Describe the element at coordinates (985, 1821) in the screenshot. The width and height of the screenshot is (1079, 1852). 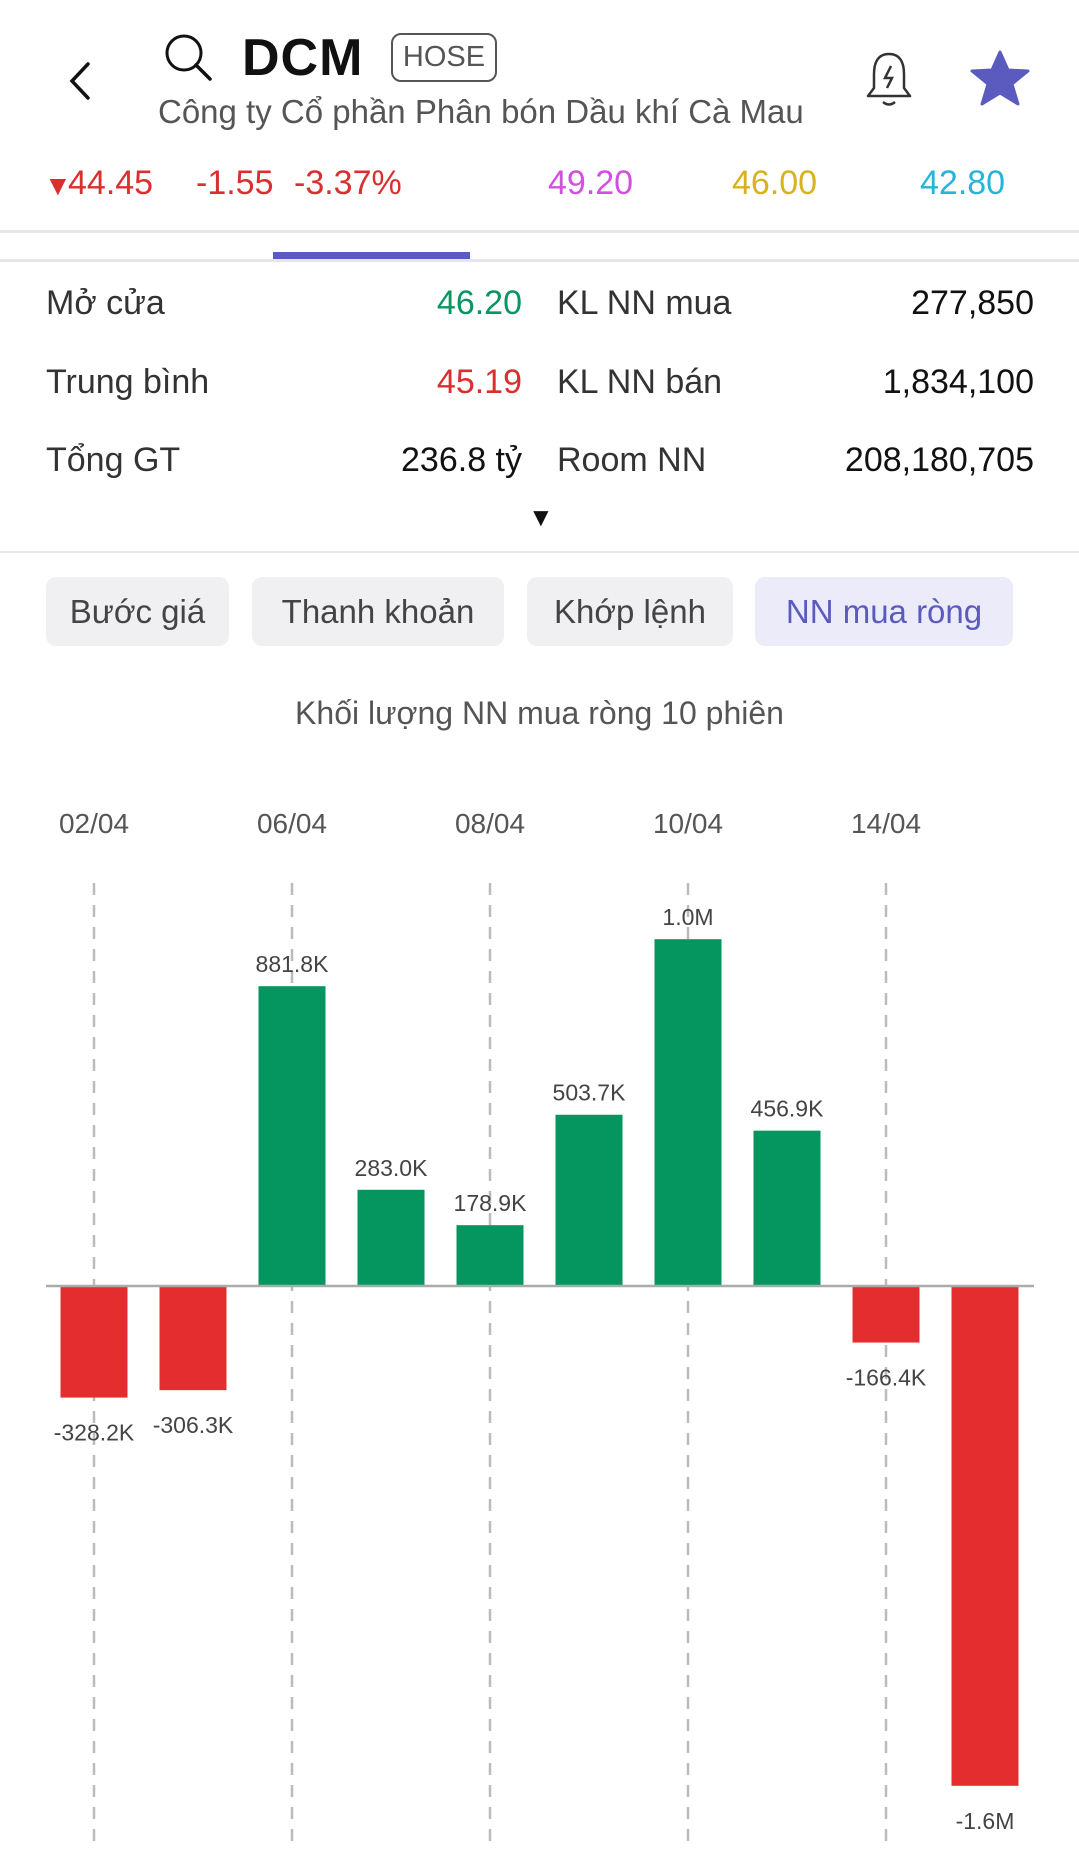
I see `data-label: -1.6M` at that location.